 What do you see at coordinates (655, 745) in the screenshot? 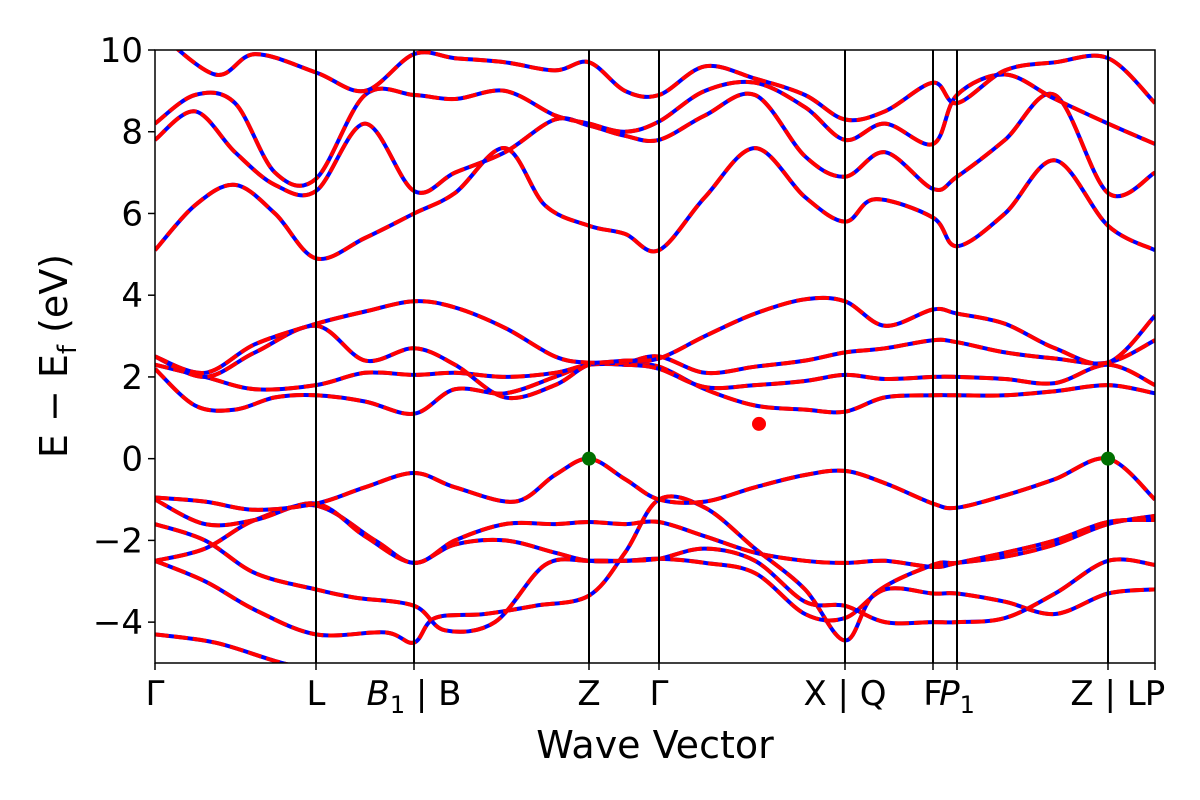
I see `x-axis-title: Wave Vector` at bounding box center [655, 745].